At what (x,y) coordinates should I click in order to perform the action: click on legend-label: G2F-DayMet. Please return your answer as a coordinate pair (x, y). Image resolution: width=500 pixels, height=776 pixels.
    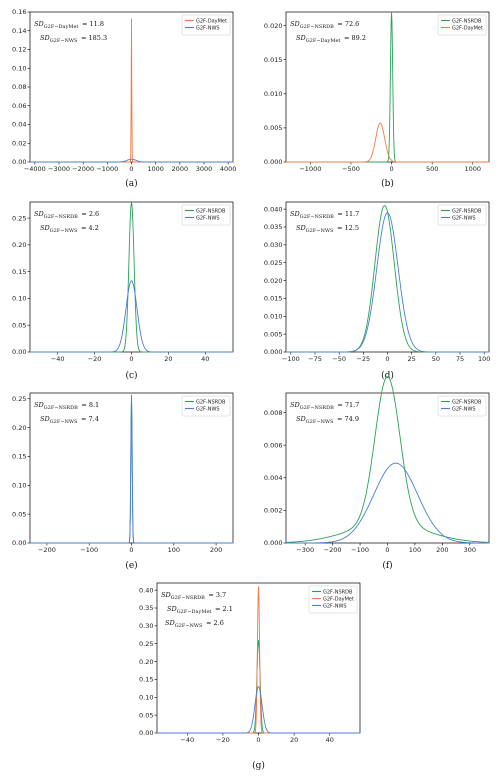
    Looking at the image, I should click on (211, 21).